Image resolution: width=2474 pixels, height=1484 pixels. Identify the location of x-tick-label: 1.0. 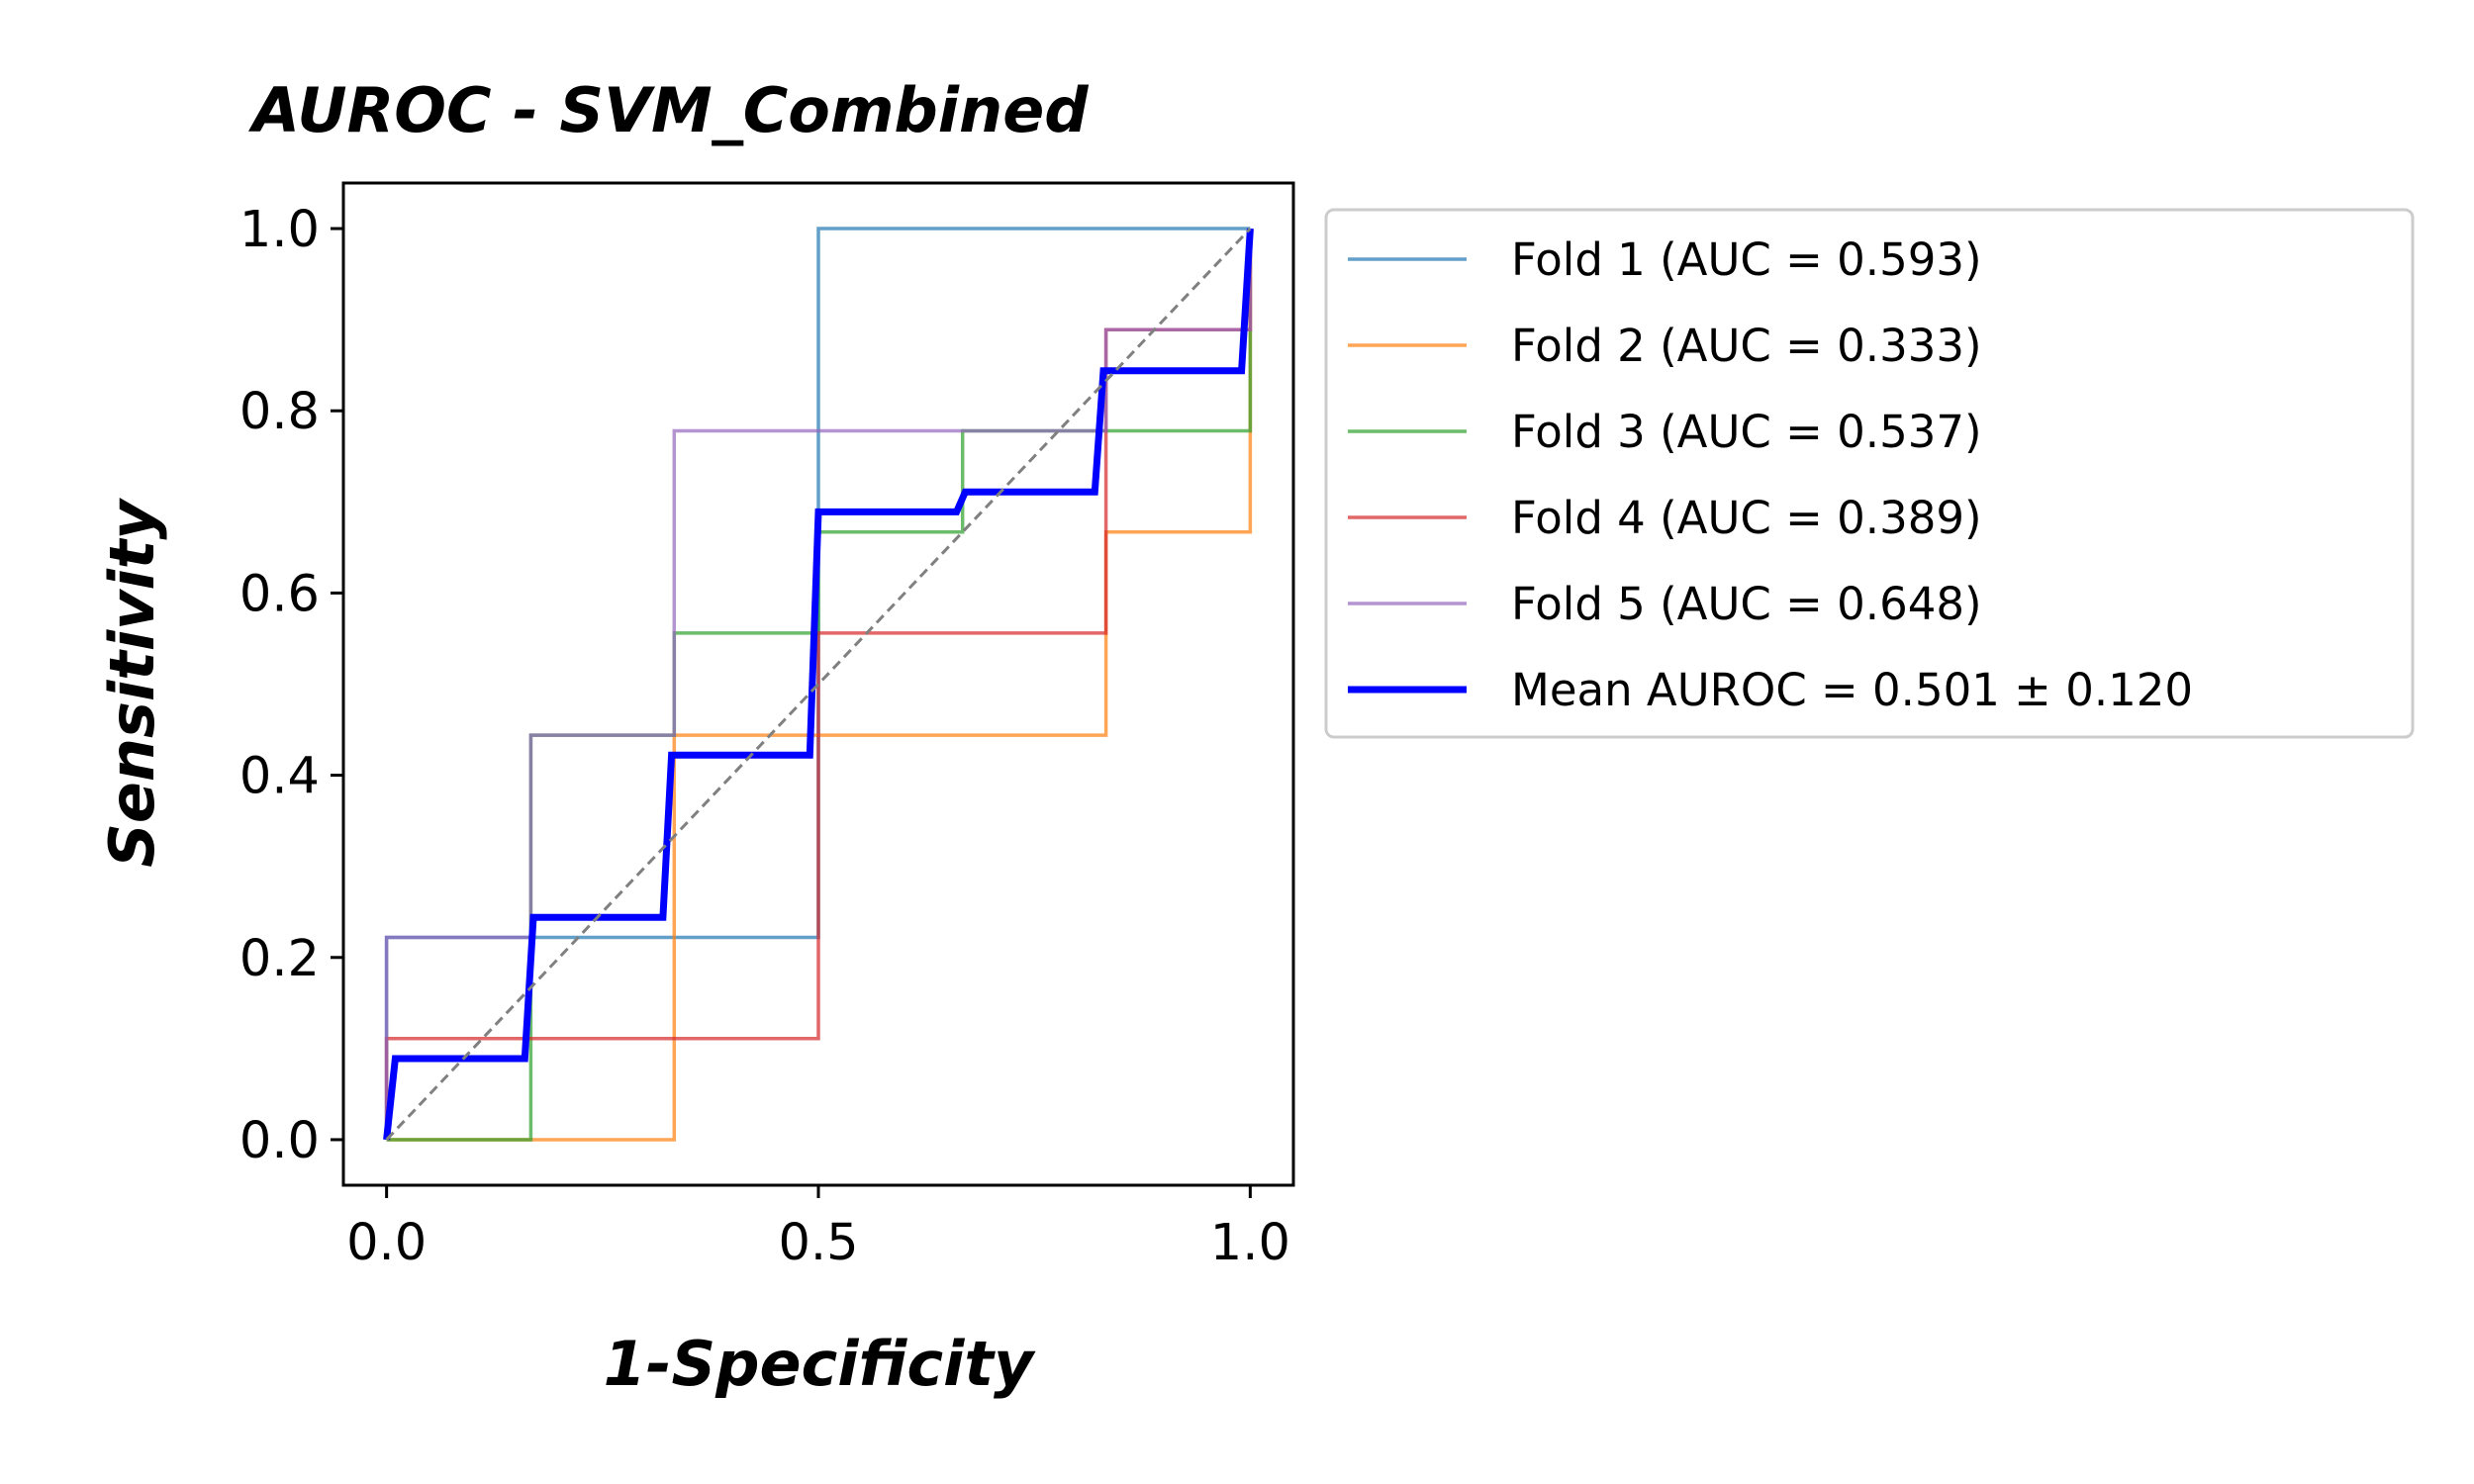
(1250, 1243).